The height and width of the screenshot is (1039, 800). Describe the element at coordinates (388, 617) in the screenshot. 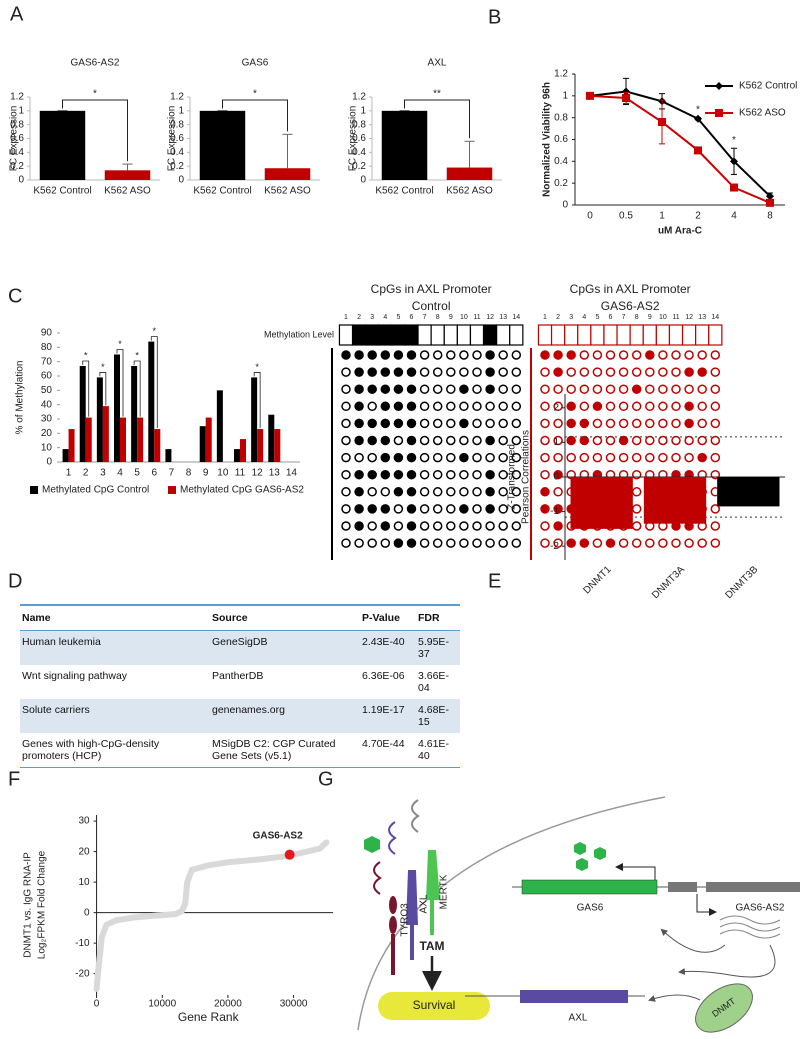

I see `header-cell: P-Value` at that location.